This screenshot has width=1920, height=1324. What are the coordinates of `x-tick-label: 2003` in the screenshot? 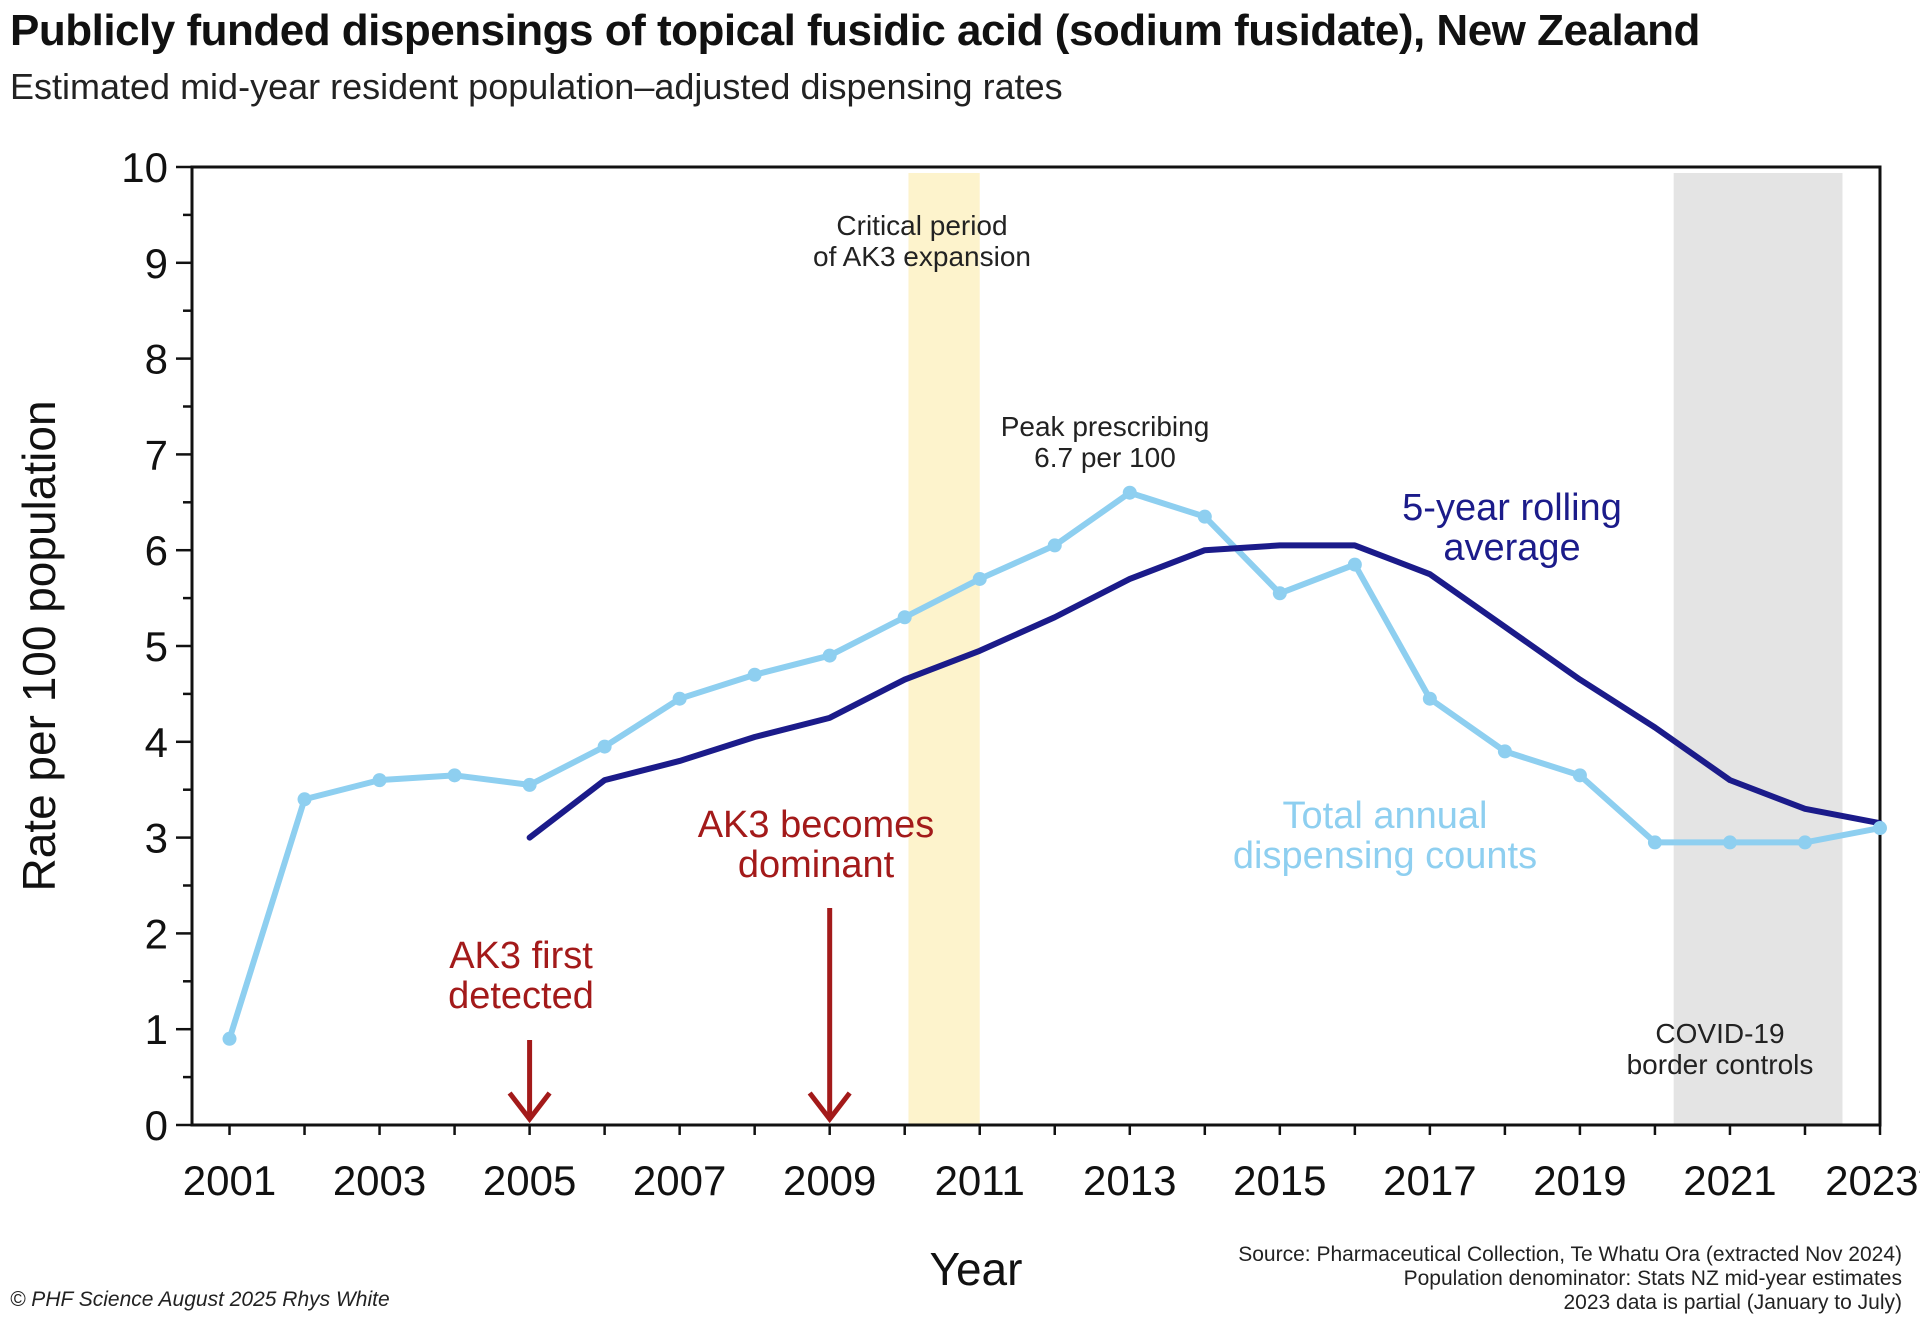 It's located at (379, 1180).